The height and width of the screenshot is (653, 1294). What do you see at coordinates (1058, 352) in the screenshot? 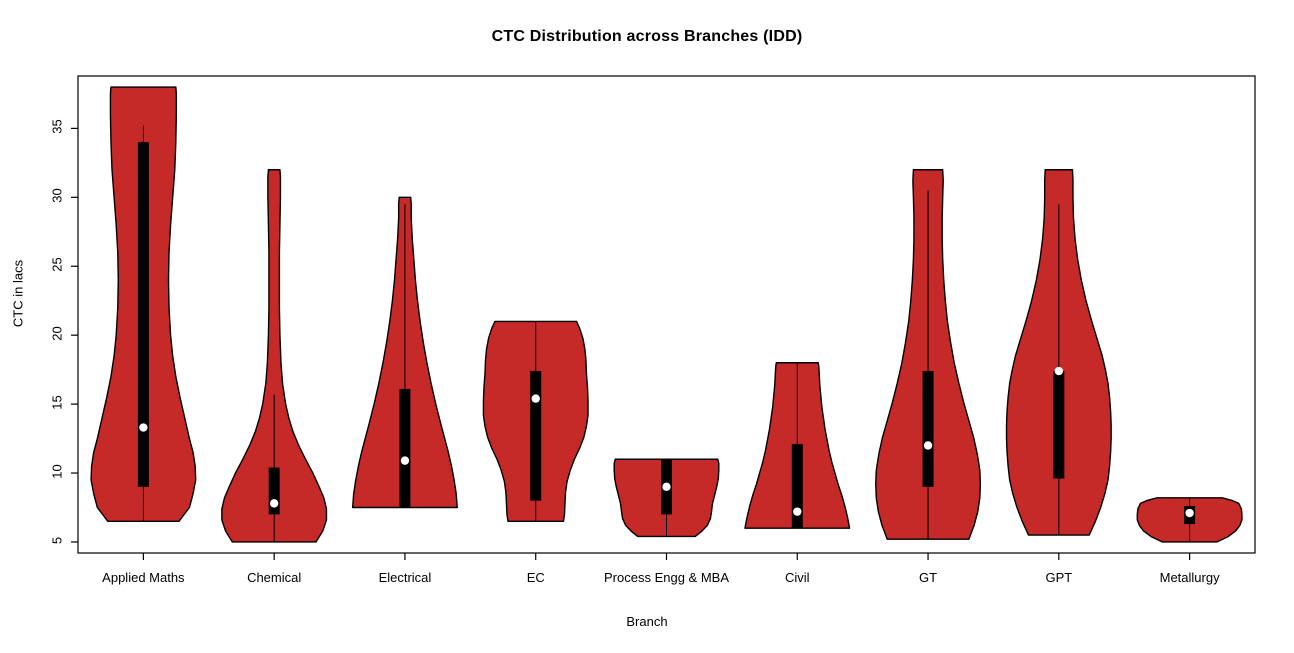
I see `violin-gpt` at bounding box center [1058, 352].